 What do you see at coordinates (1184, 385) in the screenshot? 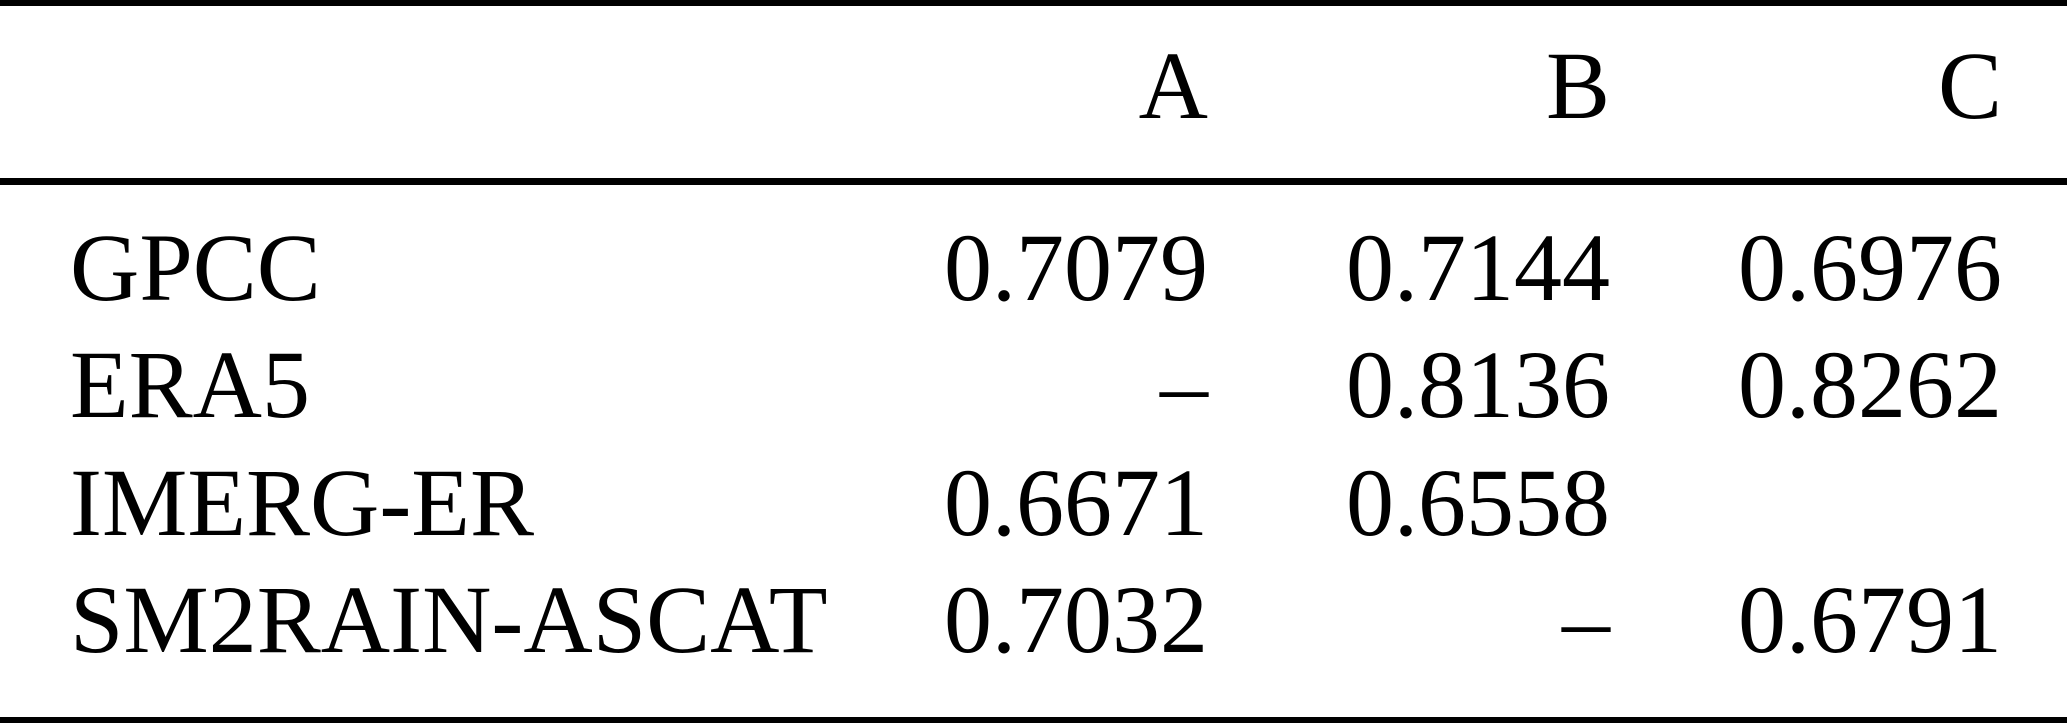
I see `value-cell-a: –` at bounding box center [1184, 385].